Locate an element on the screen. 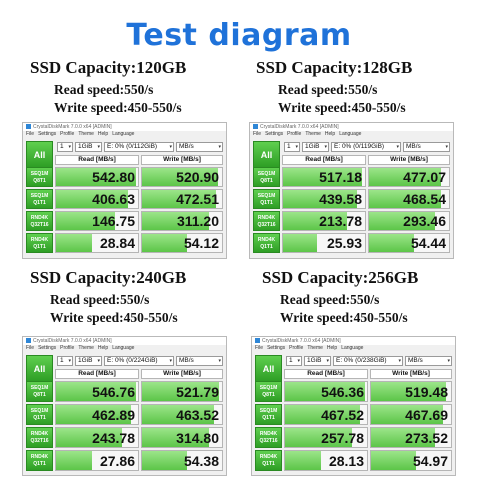 Image resolution: width=478 pixels, height=500 pixels. read-cell: 546.36 is located at coordinates (326, 391).